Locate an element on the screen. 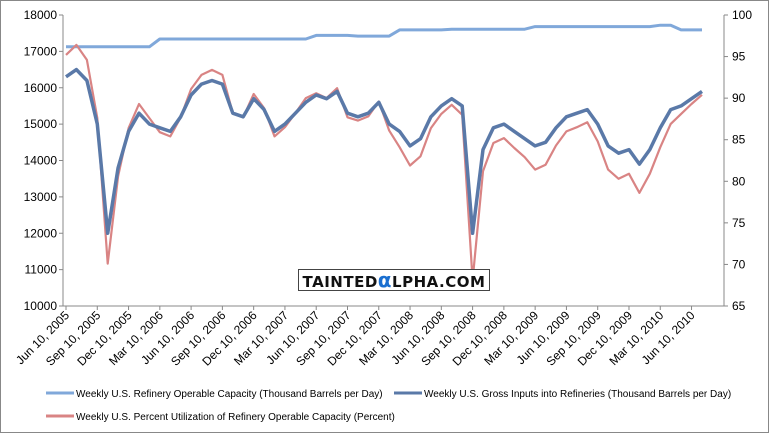 The width and height of the screenshot is (769, 433). y-left-tick-label: 10000 is located at coordinates (41, 306).